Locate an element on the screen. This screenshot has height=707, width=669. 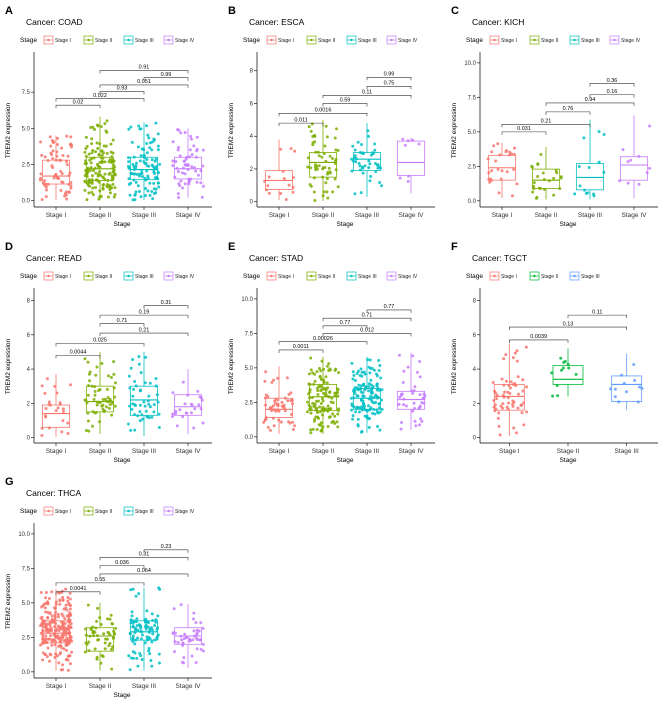
p-value-label: 0.75 is located at coordinates (389, 83).